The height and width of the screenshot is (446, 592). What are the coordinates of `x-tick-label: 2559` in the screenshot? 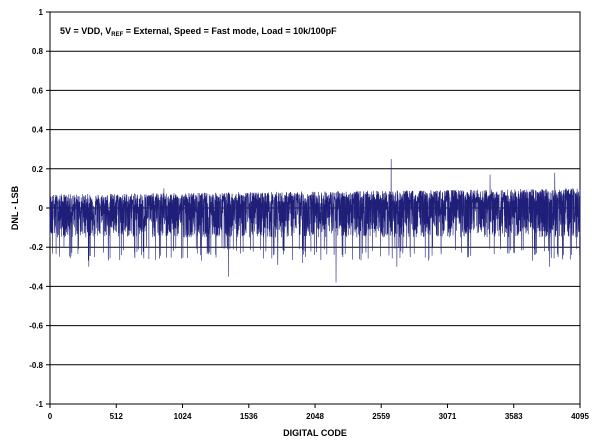 It's located at (381, 416).